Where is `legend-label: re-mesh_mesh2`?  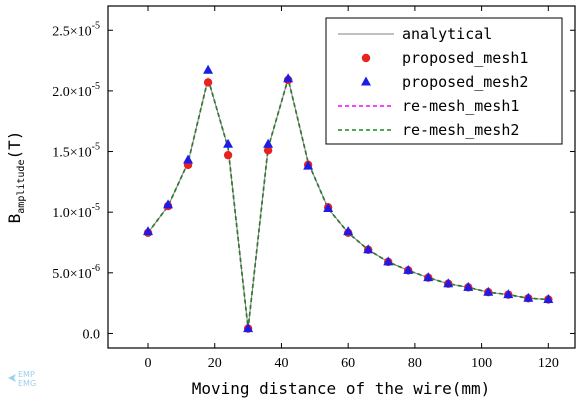
legend-label: re-mesh_mesh2 is located at coordinates (460, 130).